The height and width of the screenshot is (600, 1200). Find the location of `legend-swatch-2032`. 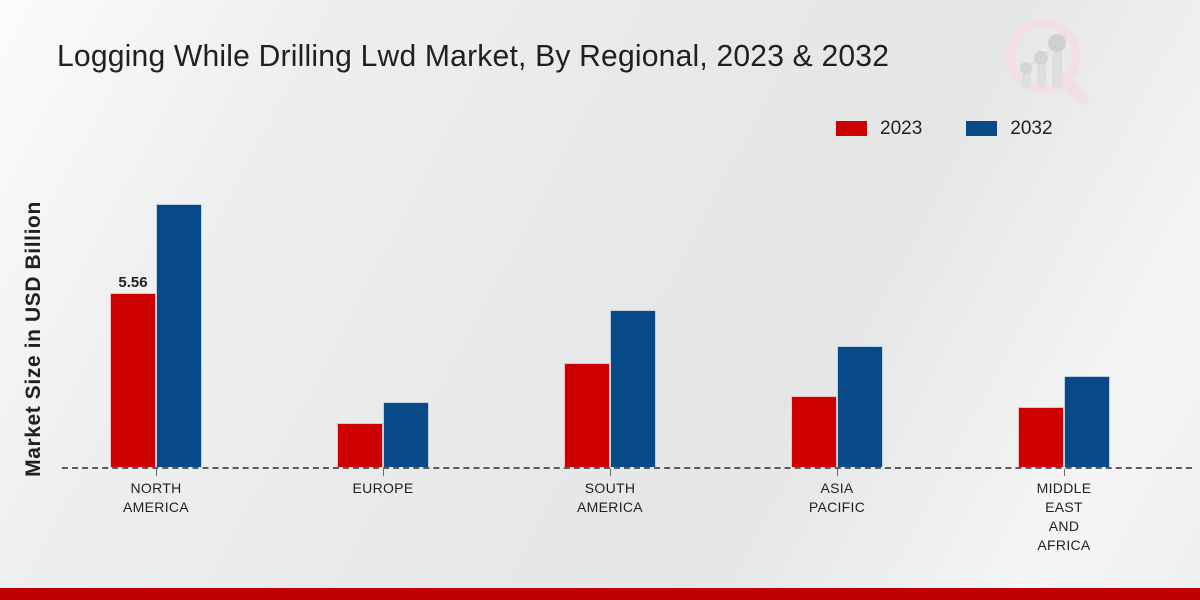

legend-swatch-2032 is located at coordinates (982, 128).